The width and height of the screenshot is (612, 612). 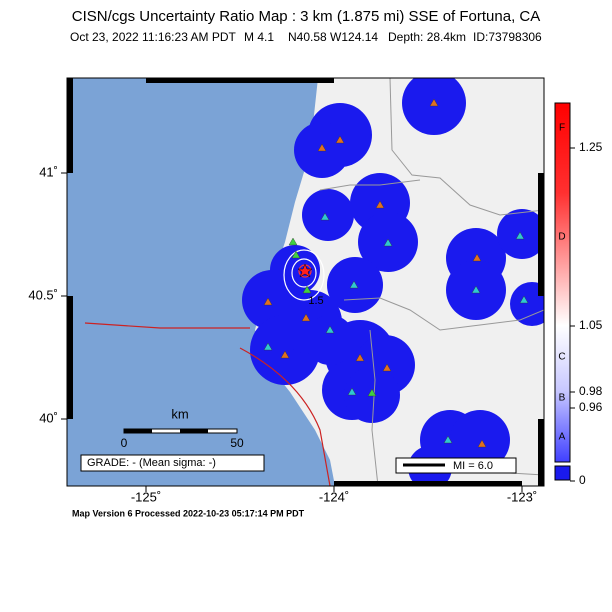 What do you see at coordinates (237, 443) in the screenshot?
I see `scale-label: 50` at bounding box center [237, 443].